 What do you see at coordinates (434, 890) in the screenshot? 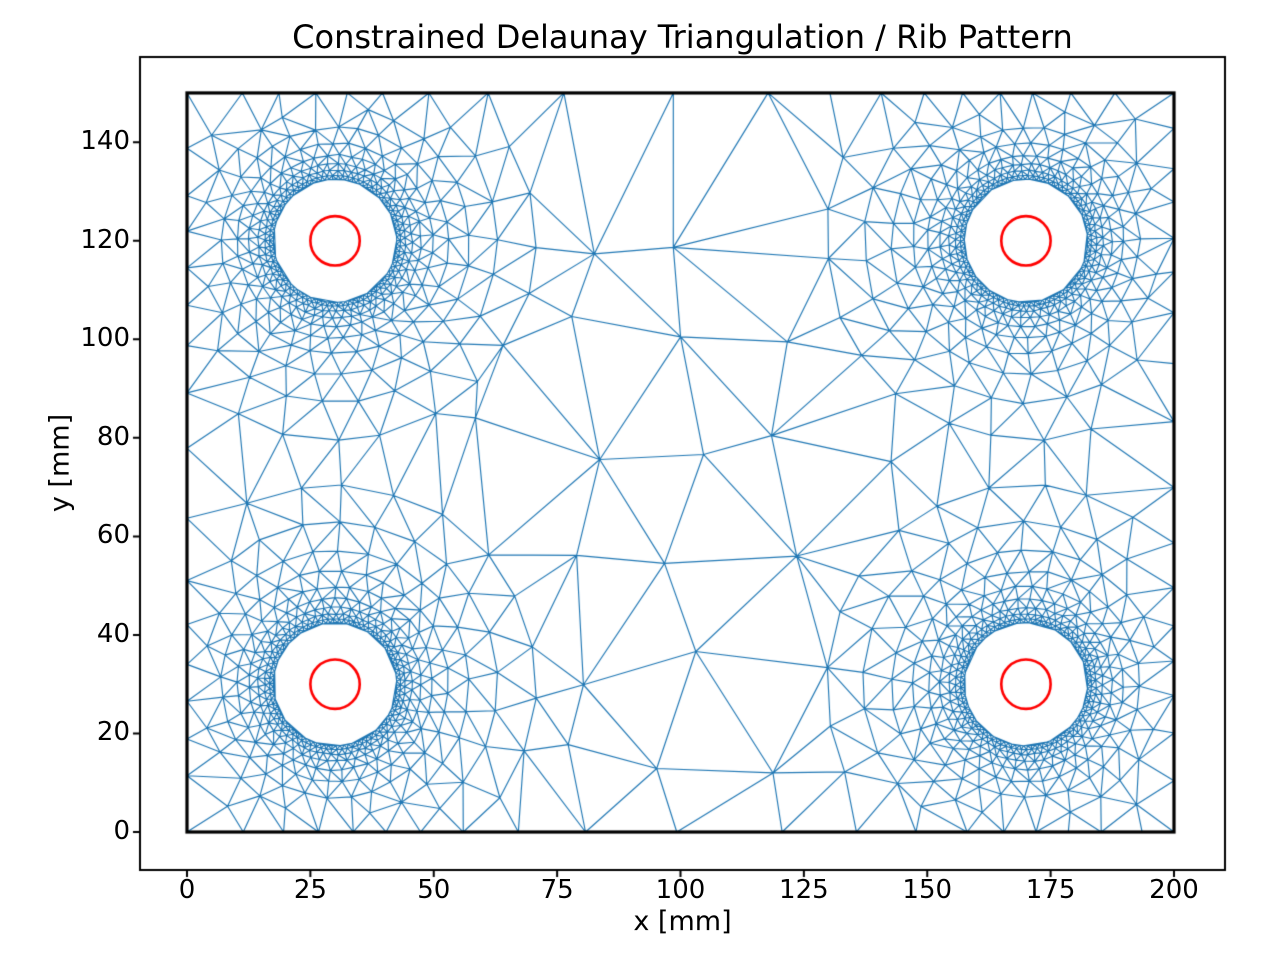
I see `x-tick-label: 50` at bounding box center [434, 890].